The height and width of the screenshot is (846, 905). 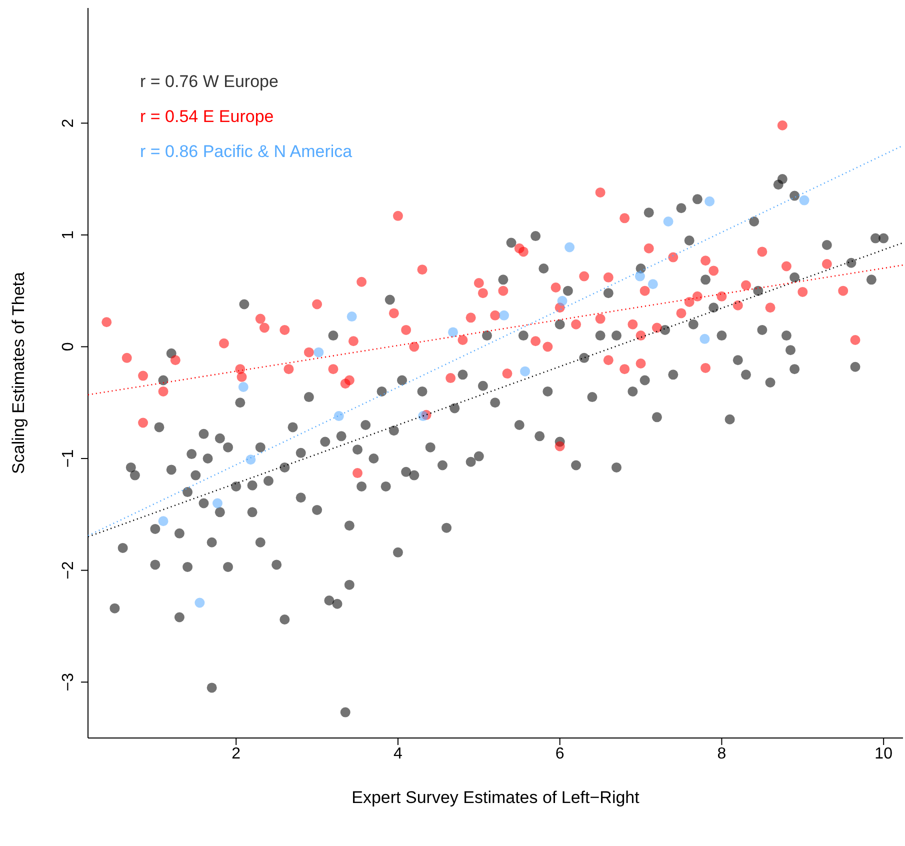 What do you see at coordinates (68, 347) in the screenshot?
I see `y-tick-label: 0` at bounding box center [68, 347].